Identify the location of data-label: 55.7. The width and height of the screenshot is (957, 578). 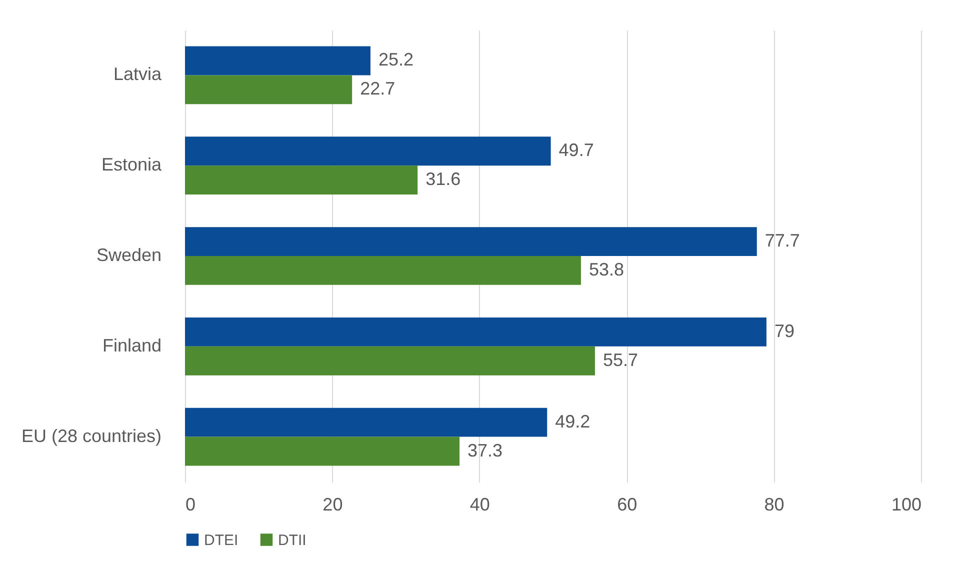
(620, 360).